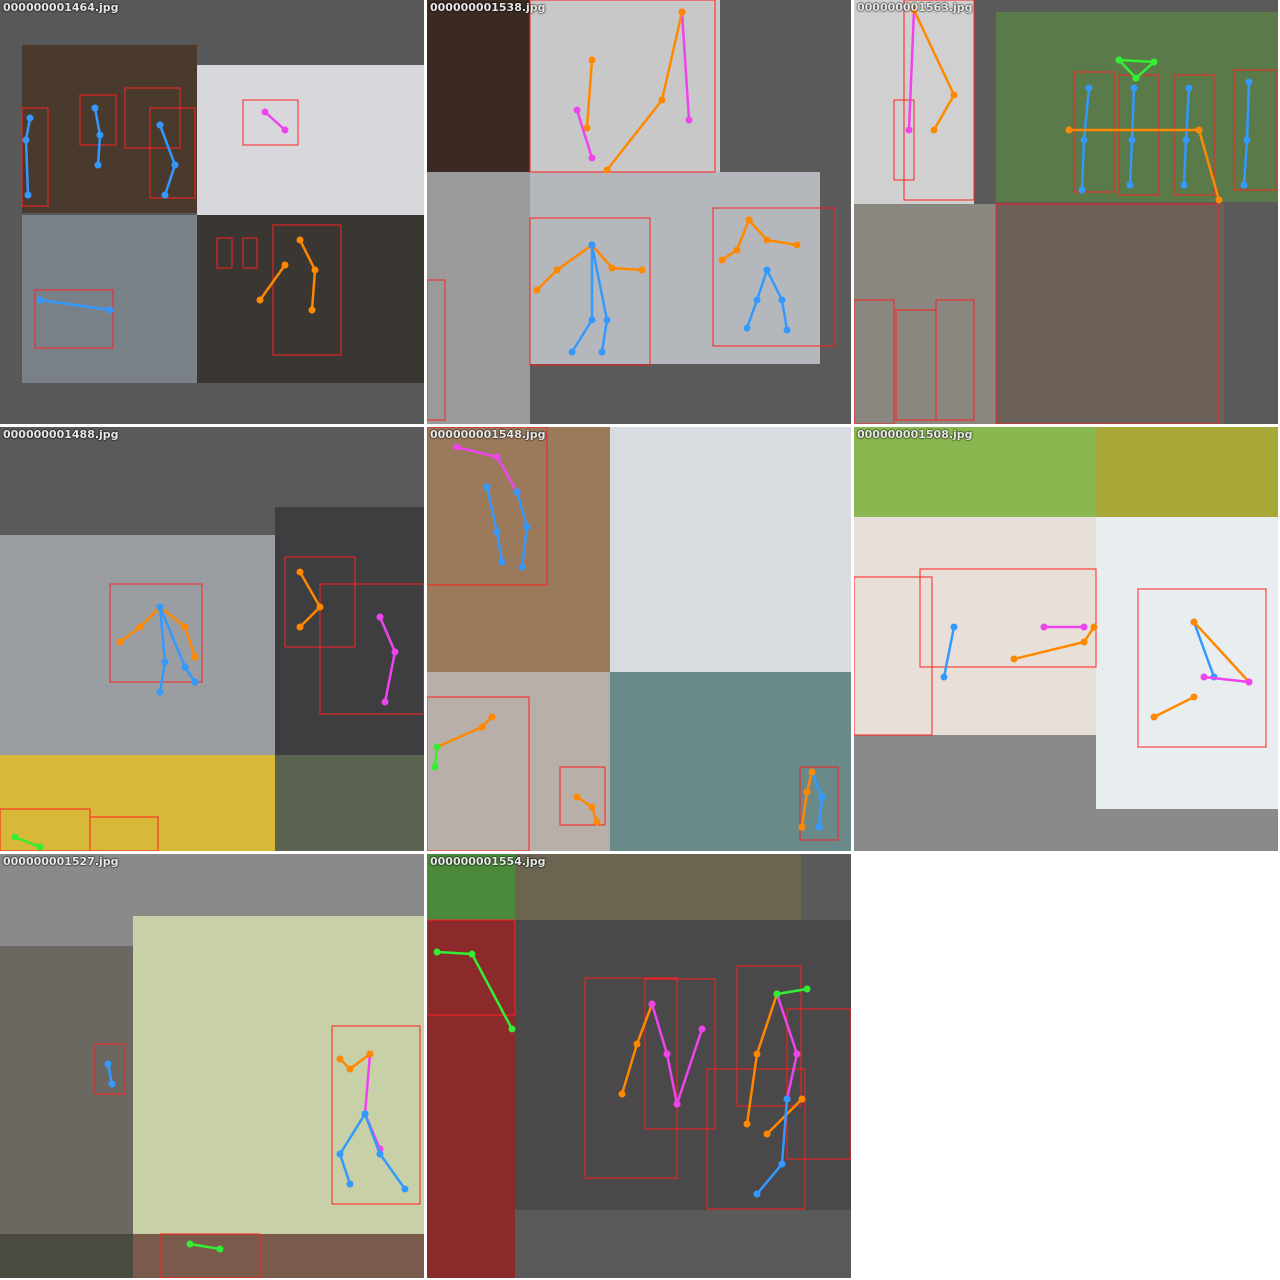 The image size is (1280, 1280). What do you see at coordinates (205, 1246) in the screenshot?
I see `skeleton-limb-head` at bounding box center [205, 1246].